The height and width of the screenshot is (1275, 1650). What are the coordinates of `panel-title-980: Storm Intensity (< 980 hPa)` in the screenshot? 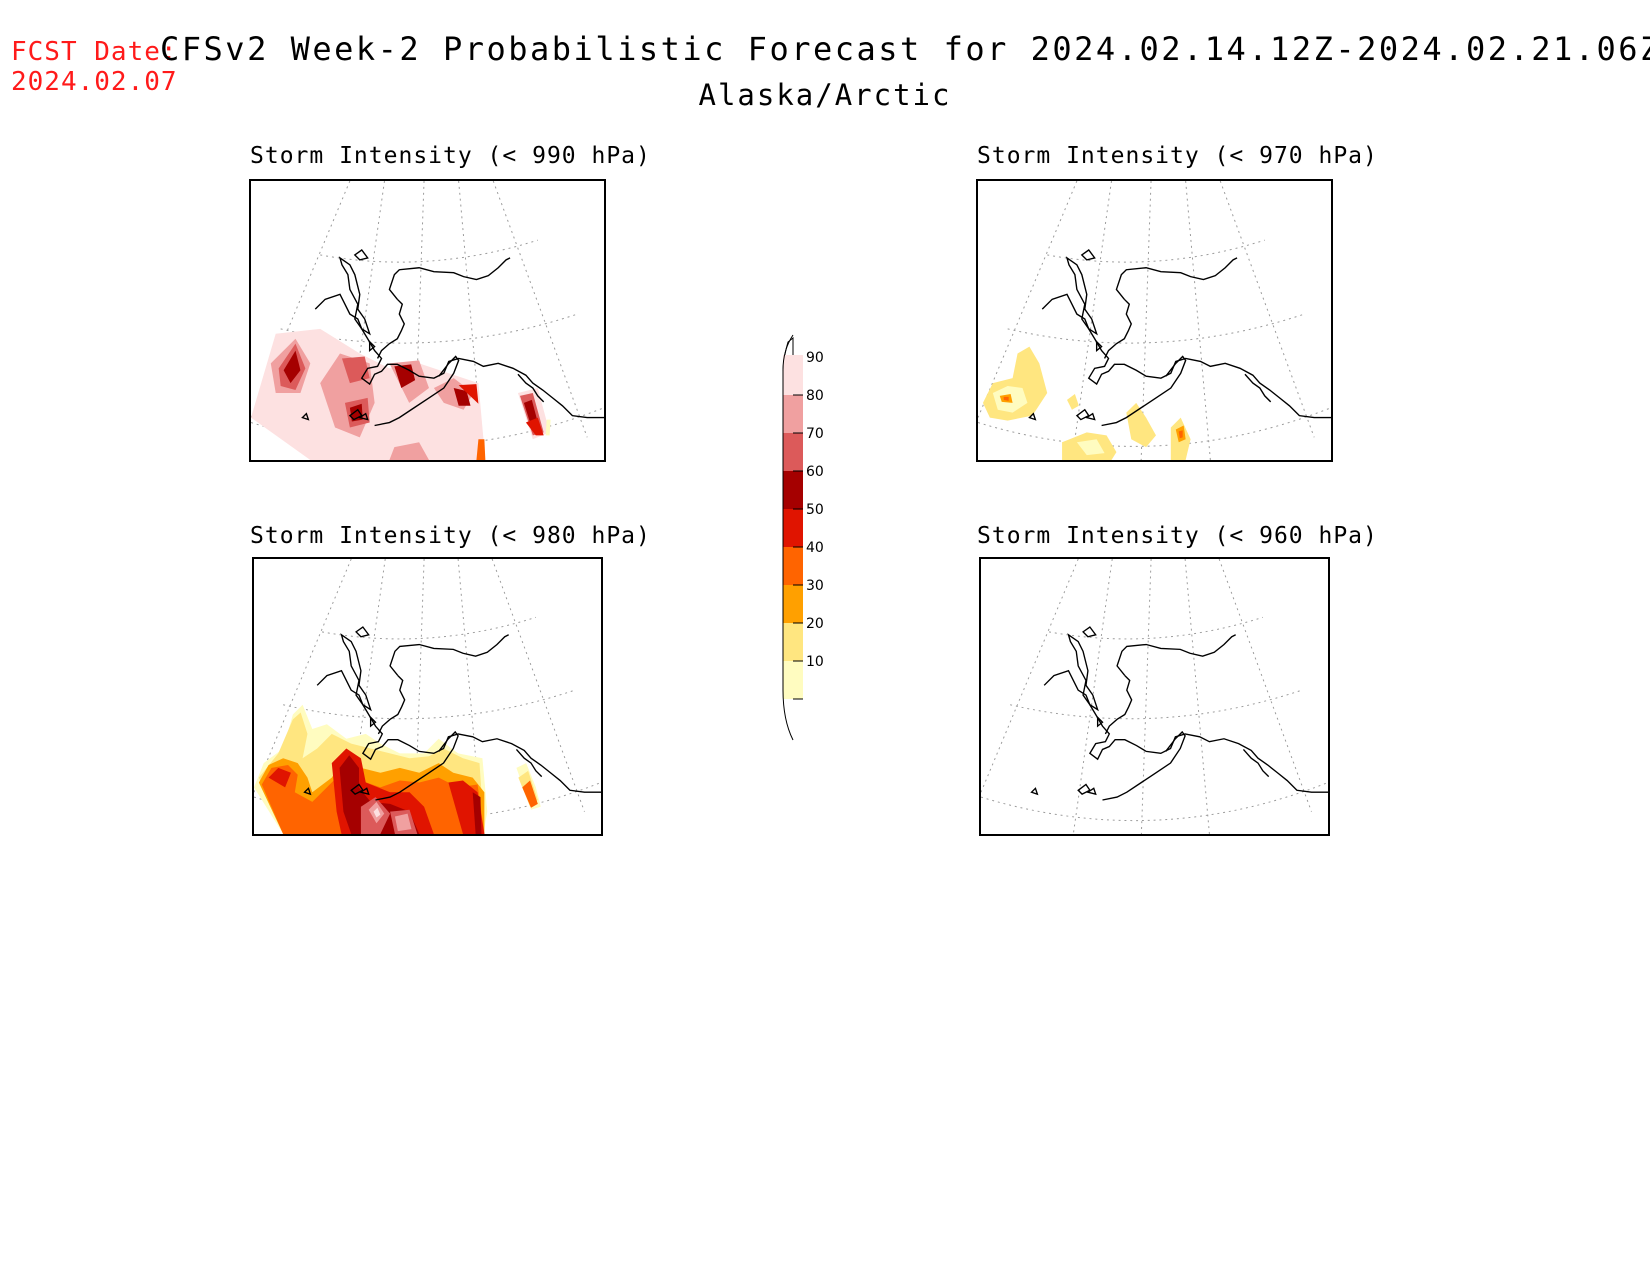 It's located at (450, 536).